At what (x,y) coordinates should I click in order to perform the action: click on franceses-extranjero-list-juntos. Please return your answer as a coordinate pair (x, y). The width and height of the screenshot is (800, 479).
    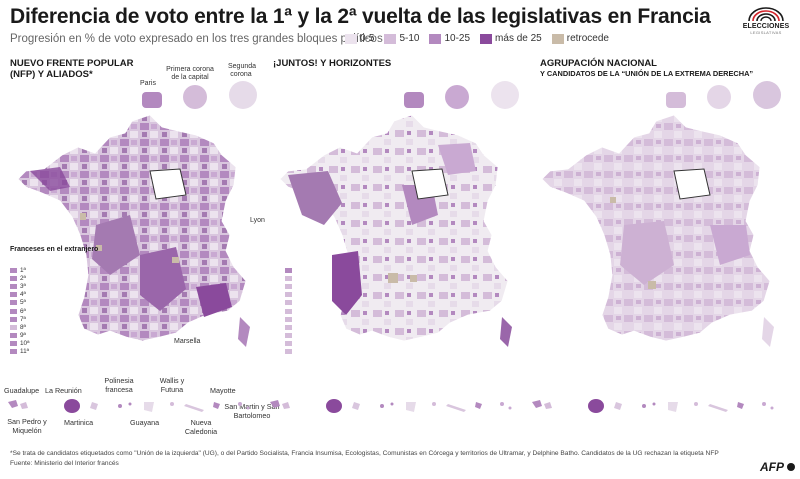
    Looking at the image, I should click on (288, 311).